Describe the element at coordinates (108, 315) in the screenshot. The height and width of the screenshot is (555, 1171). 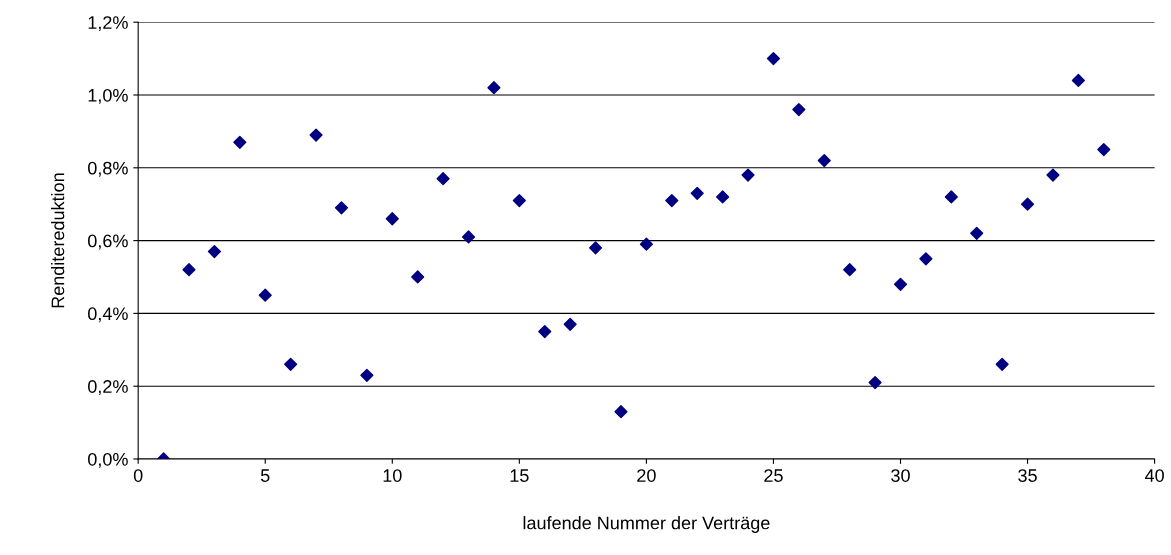
I see `y-tick-label: 0,4%` at that location.